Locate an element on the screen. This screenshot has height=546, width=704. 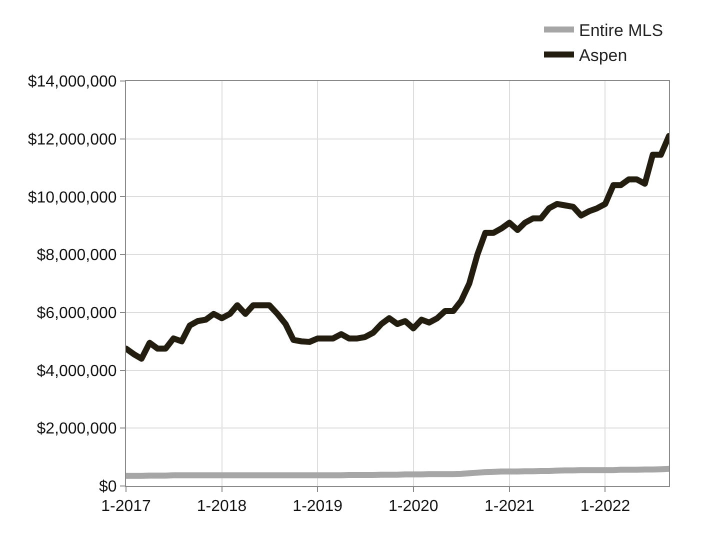
x-tick-label: 1-2021 is located at coordinates (509, 507).